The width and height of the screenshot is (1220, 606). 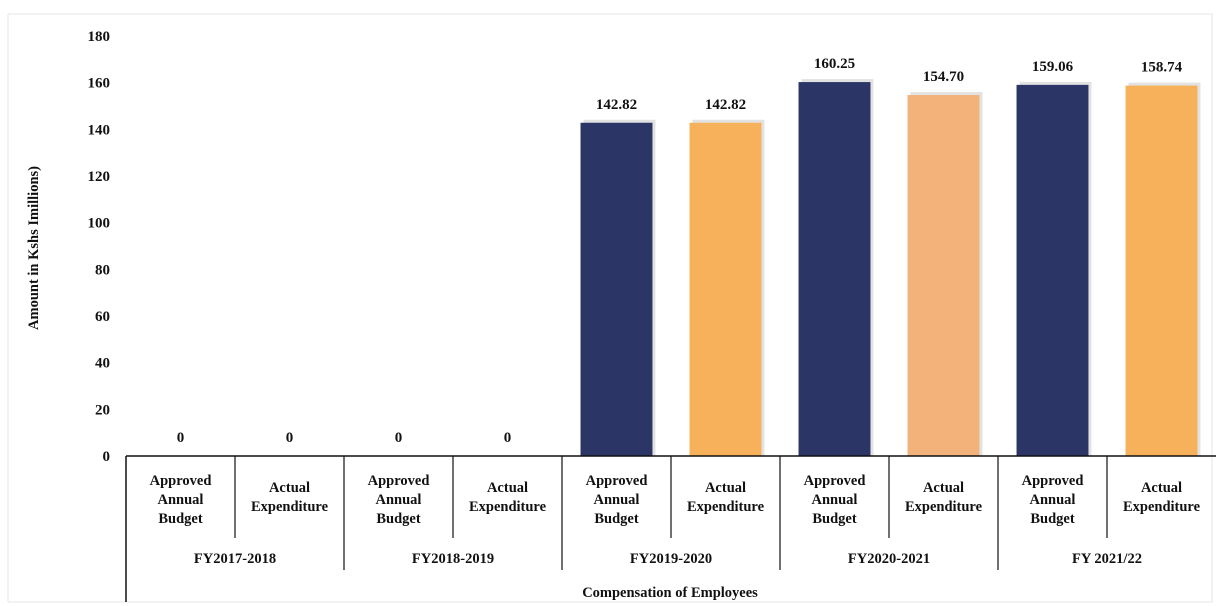 I want to click on bar-value-label: 158.74, so click(x=1162, y=68).